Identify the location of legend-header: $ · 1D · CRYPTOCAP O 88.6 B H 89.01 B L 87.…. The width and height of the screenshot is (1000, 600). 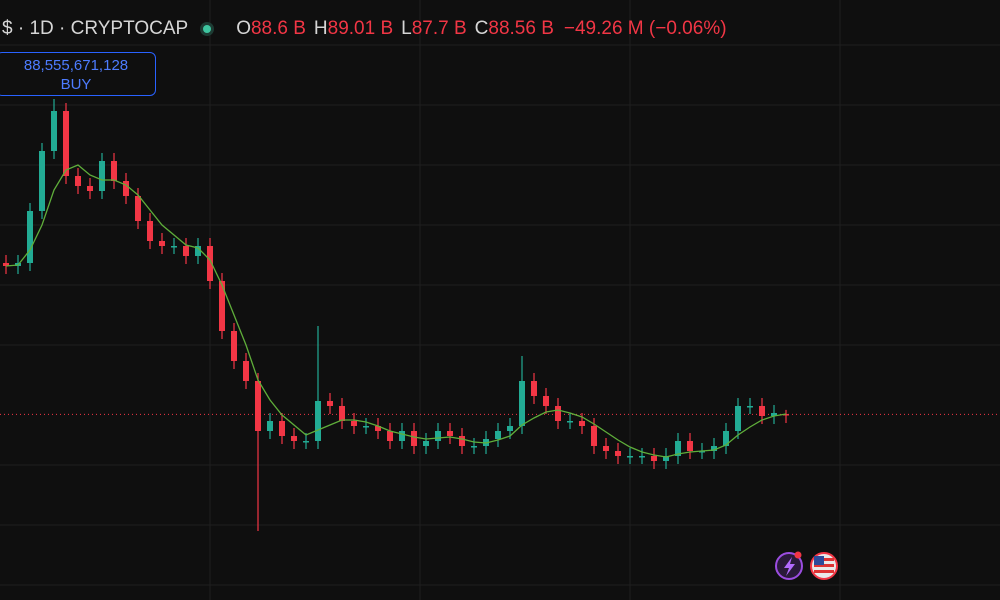
(364, 29).